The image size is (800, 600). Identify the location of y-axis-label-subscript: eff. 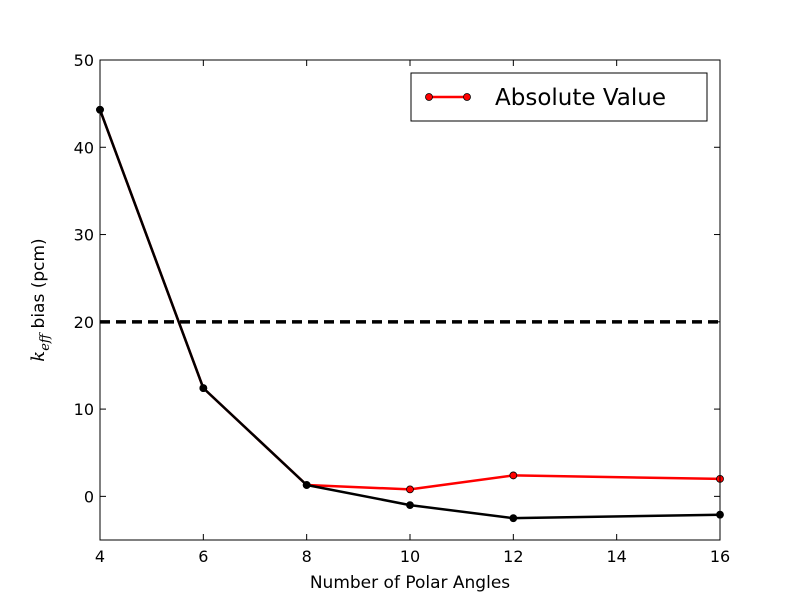
(45, 341).